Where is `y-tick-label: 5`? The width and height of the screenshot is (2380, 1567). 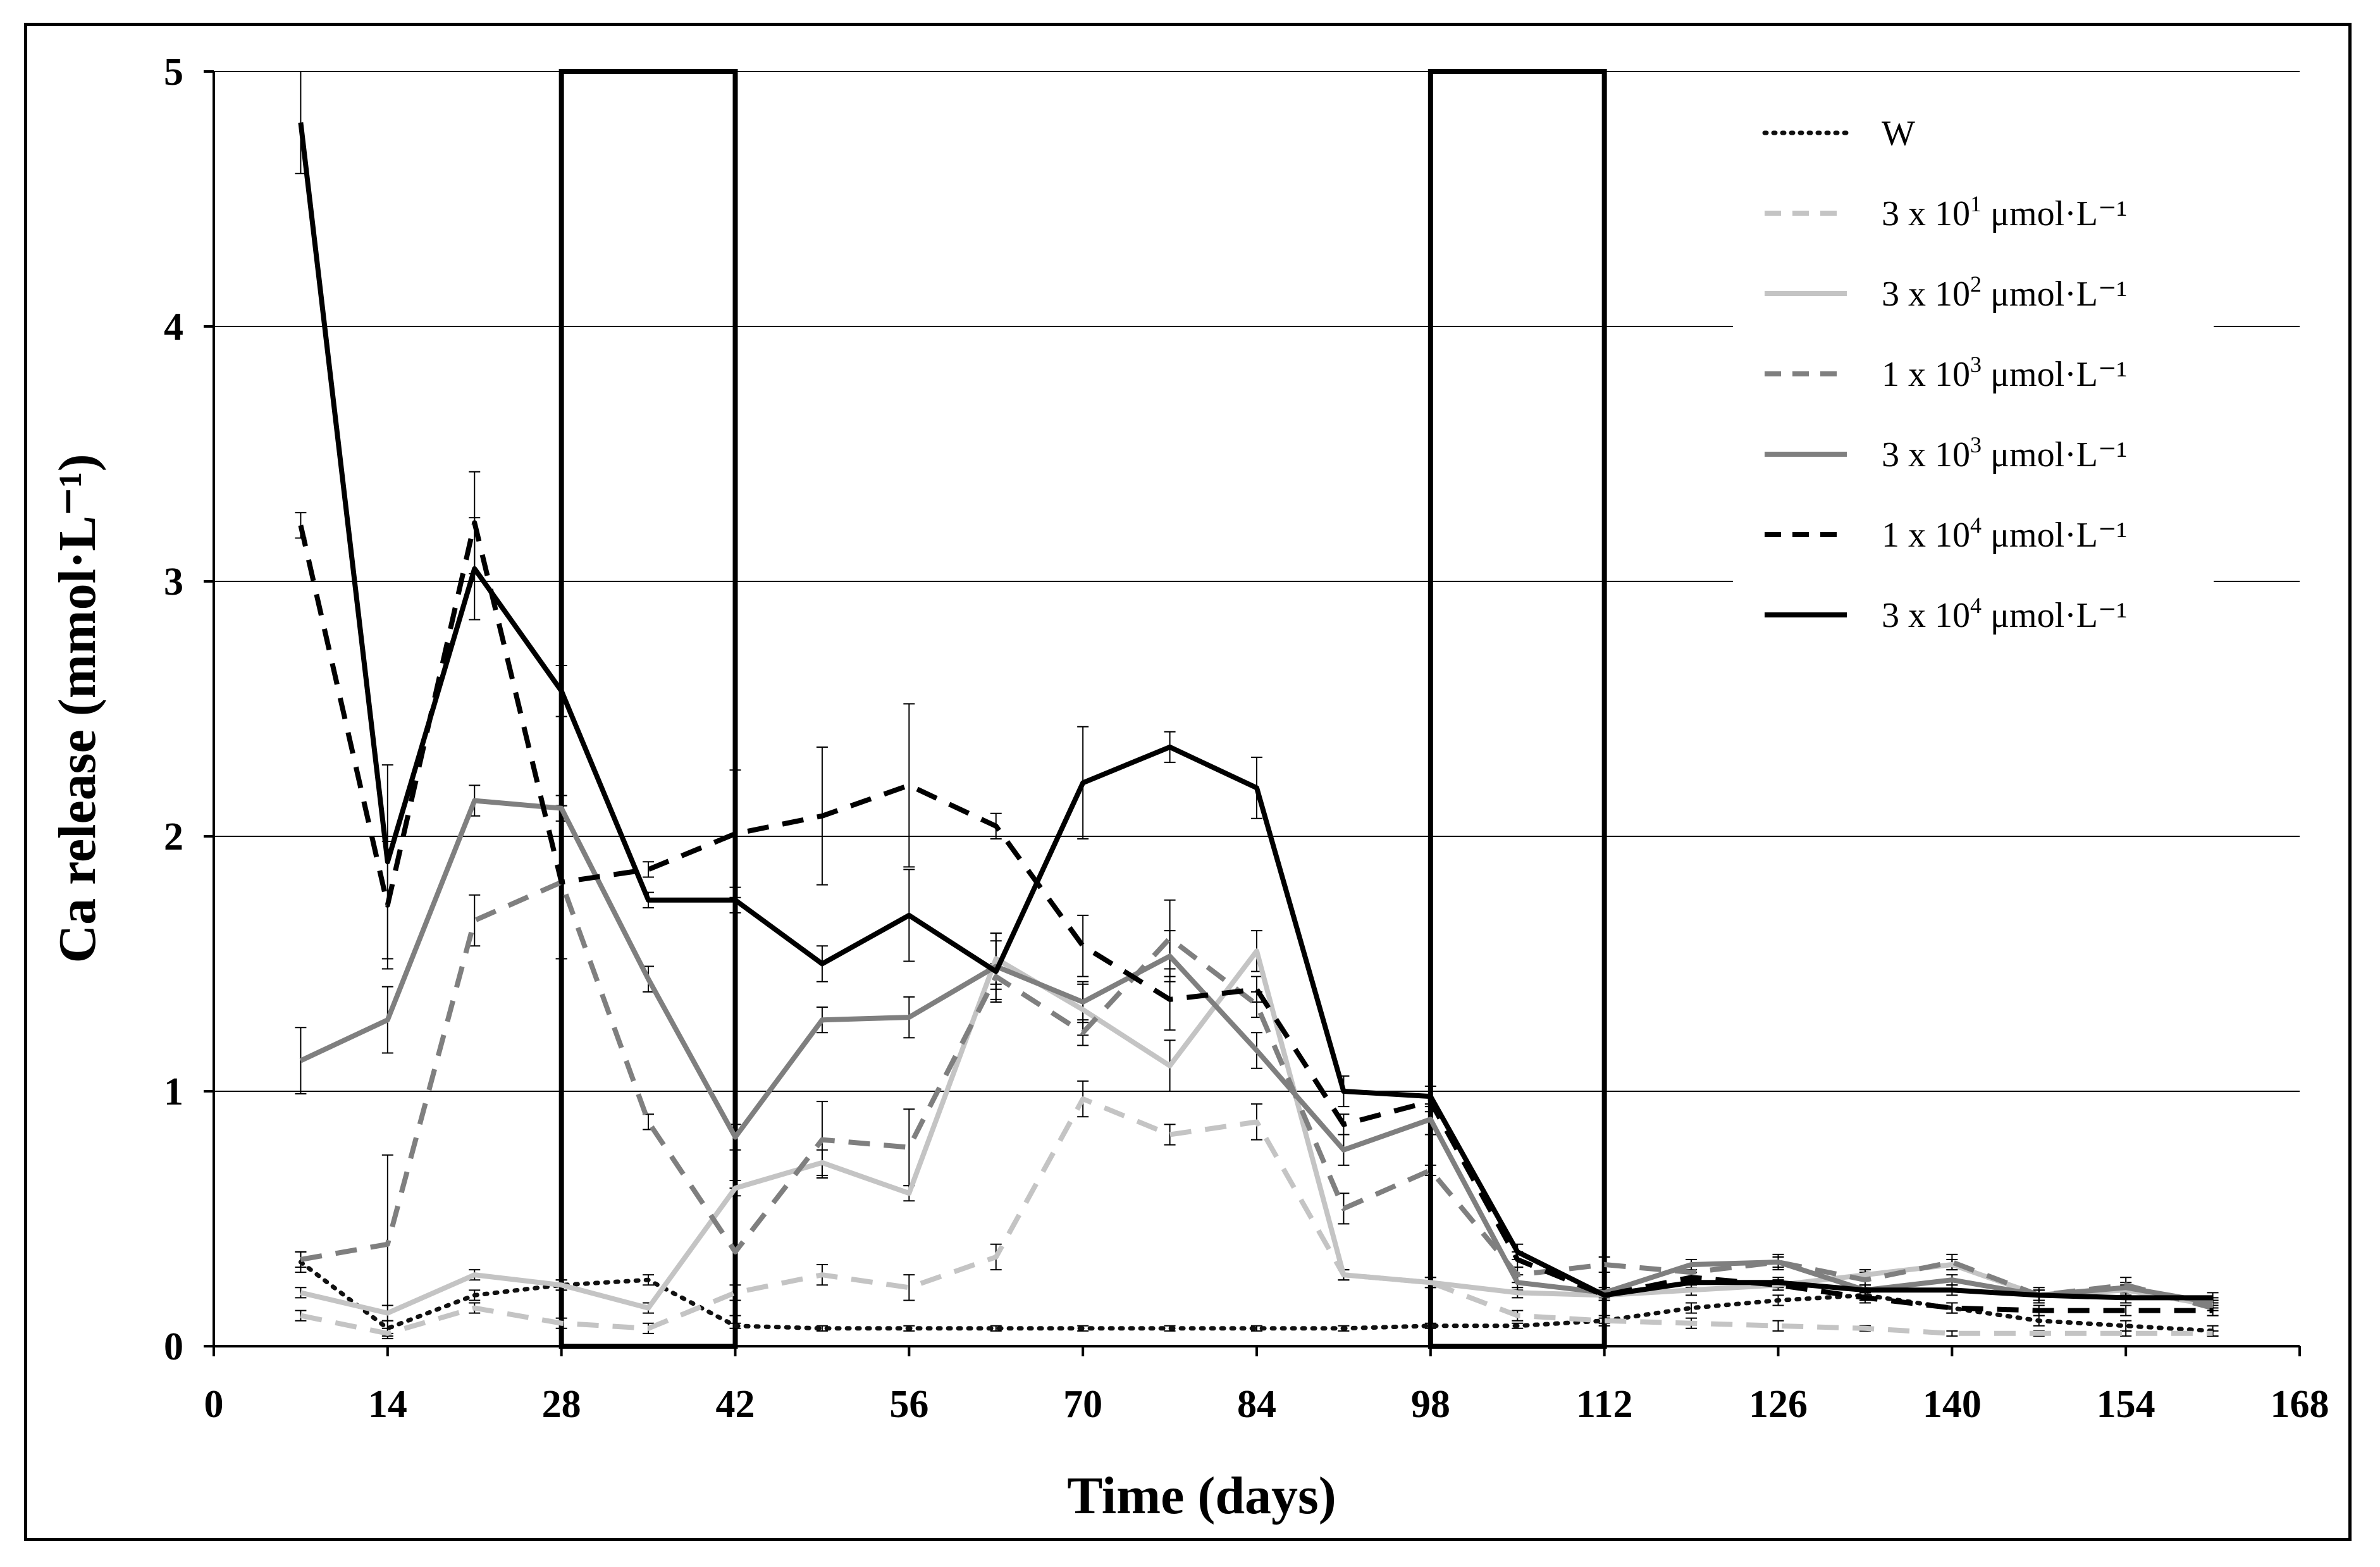
y-tick-label: 5 is located at coordinates (173, 72).